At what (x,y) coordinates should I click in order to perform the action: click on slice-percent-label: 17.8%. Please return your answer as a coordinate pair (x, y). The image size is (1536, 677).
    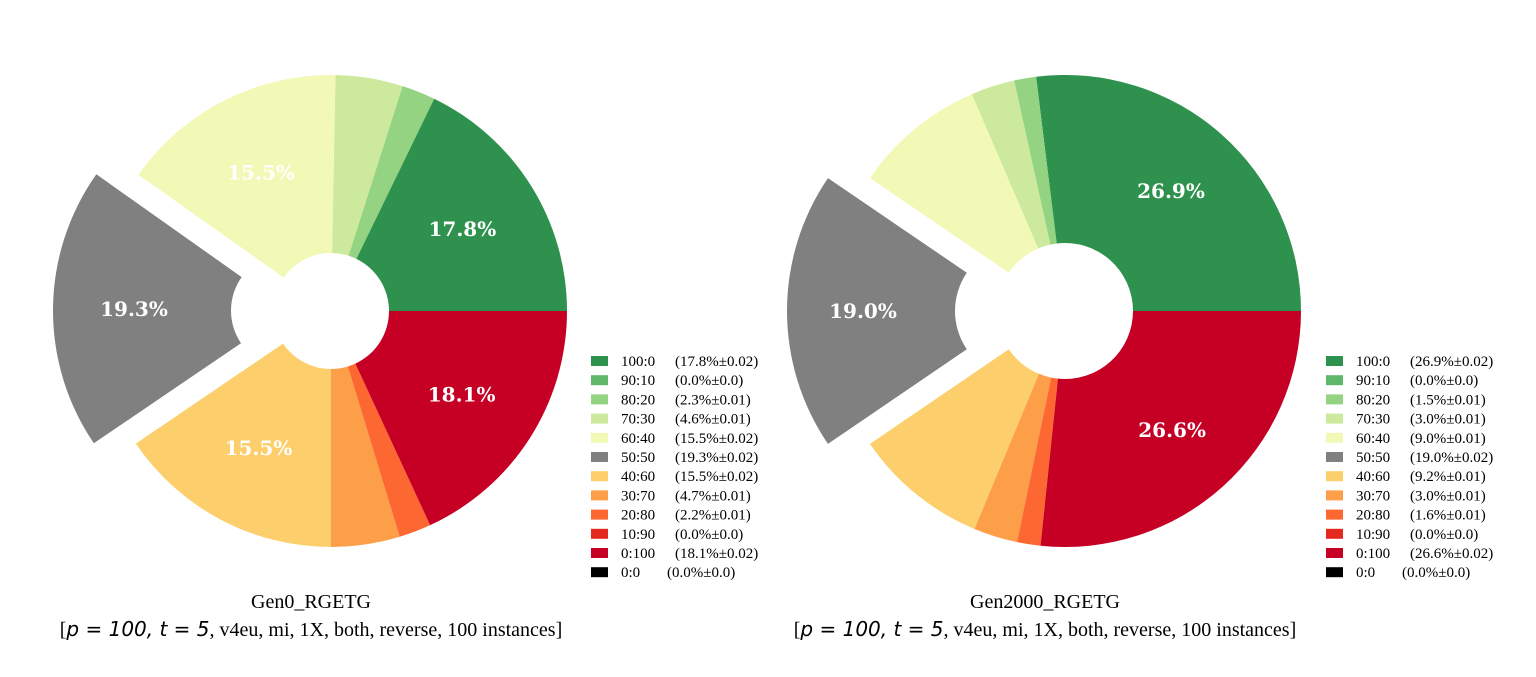
    Looking at the image, I should click on (463, 229).